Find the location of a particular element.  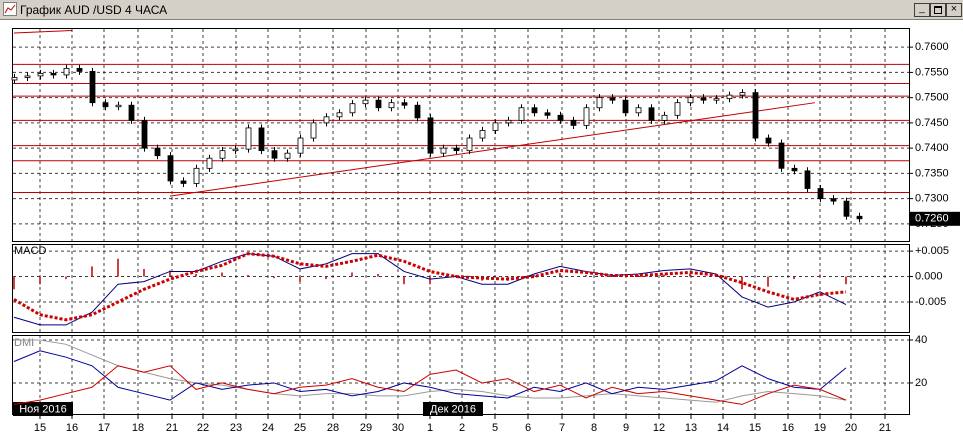

x-tick-label: 25 is located at coordinates (300, 428).